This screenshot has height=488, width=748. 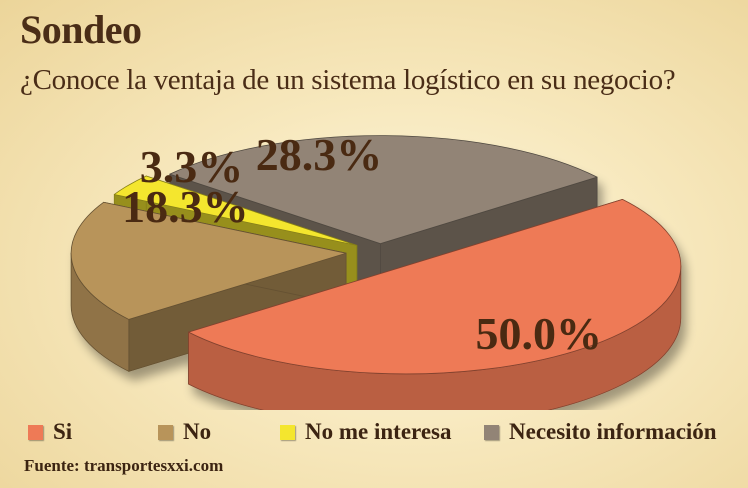 What do you see at coordinates (208, 260) in the screenshot?
I see `pie-top-no` at bounding box center [208, 260].